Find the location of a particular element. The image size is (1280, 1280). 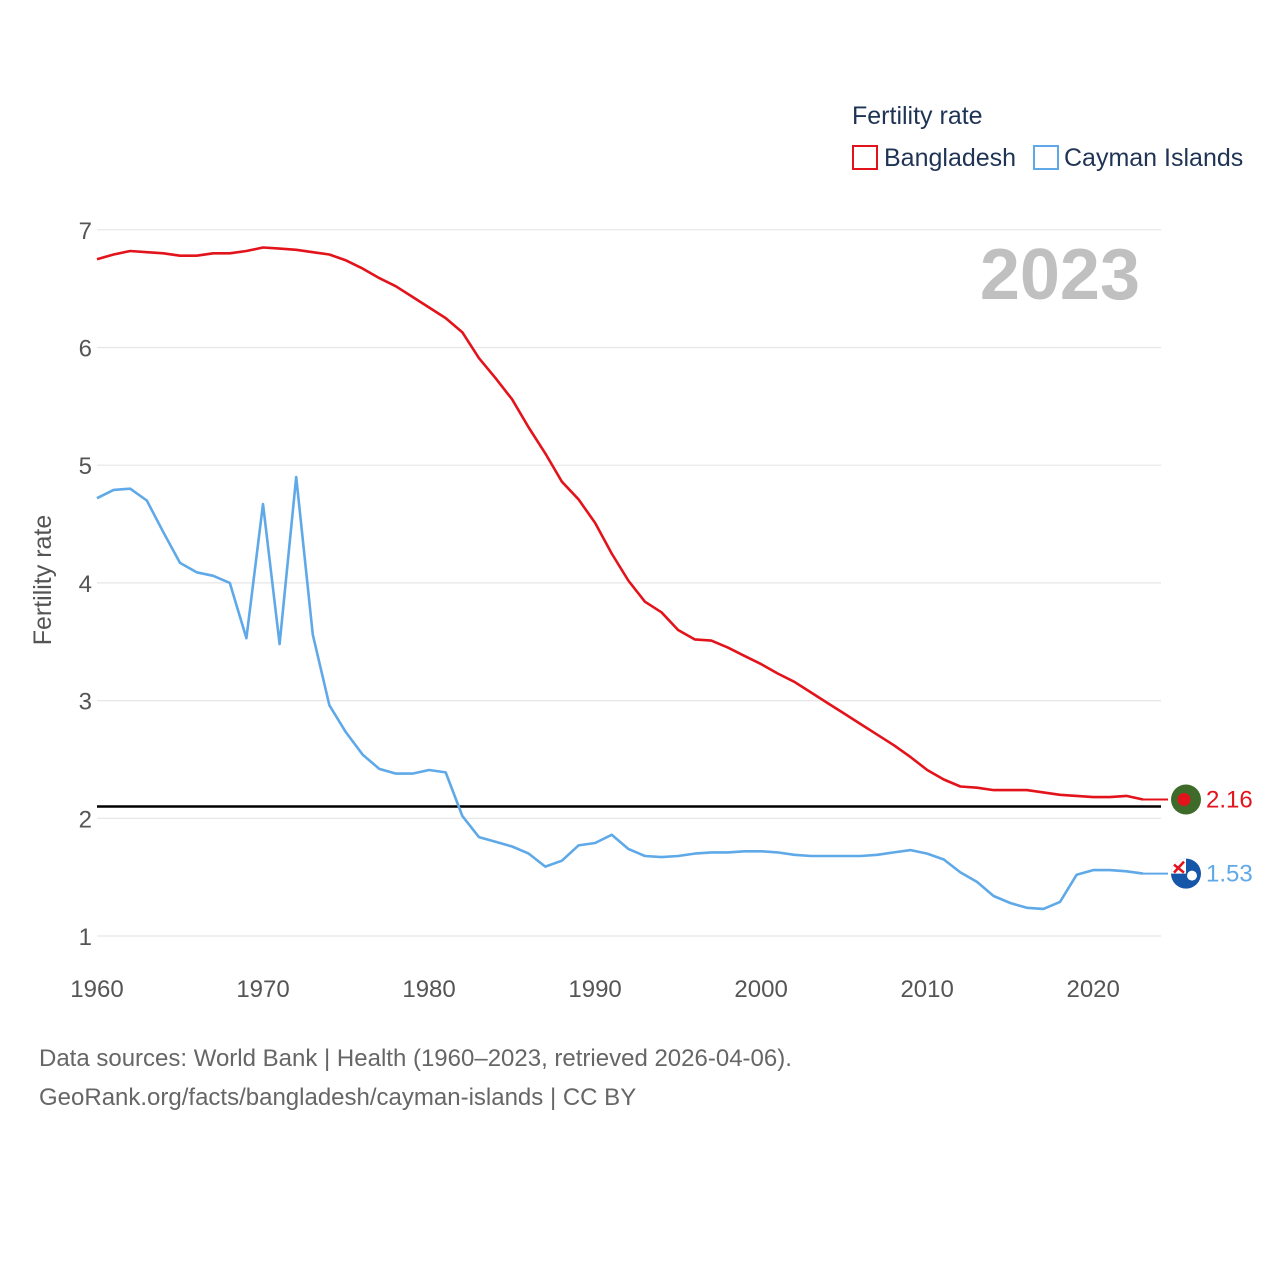

legend: Fertility rate Bangladesh Cayman Islands is located at coordinates (1047, 137).